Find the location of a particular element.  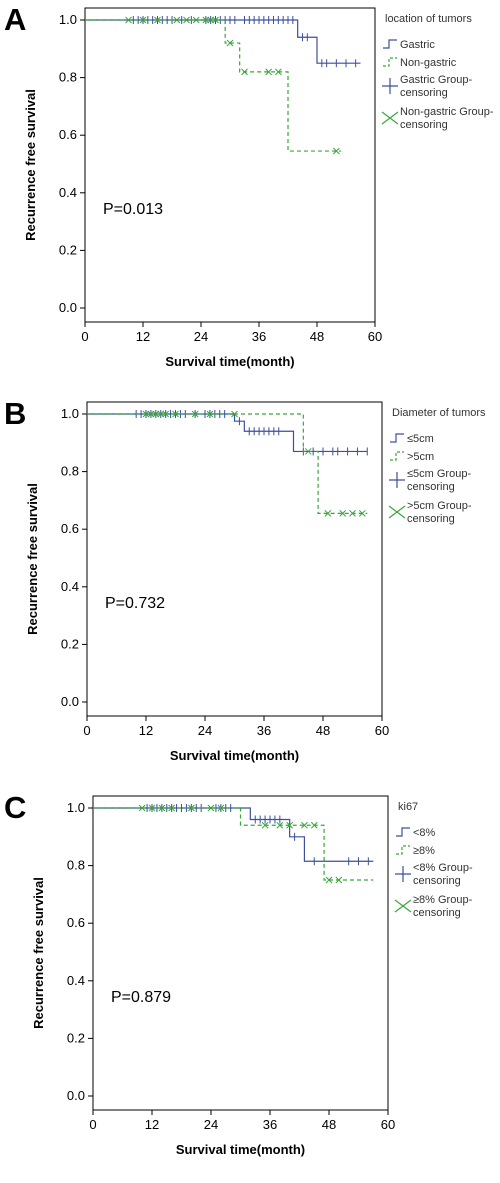

legend-swatch-dashed is located at coordinates (390, 62).